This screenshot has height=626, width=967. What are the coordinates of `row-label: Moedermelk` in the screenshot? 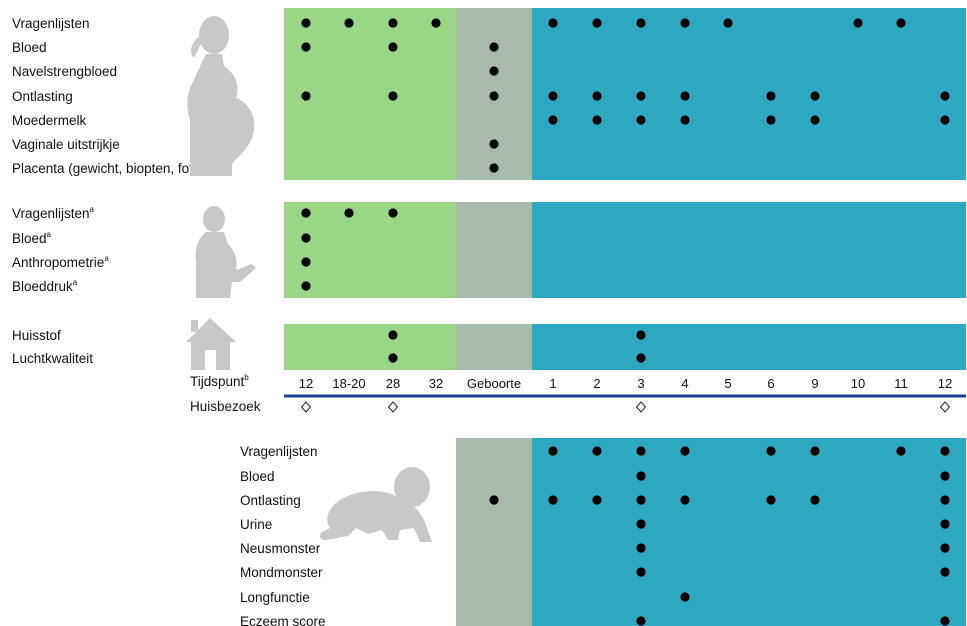 It's located at (49, 120).